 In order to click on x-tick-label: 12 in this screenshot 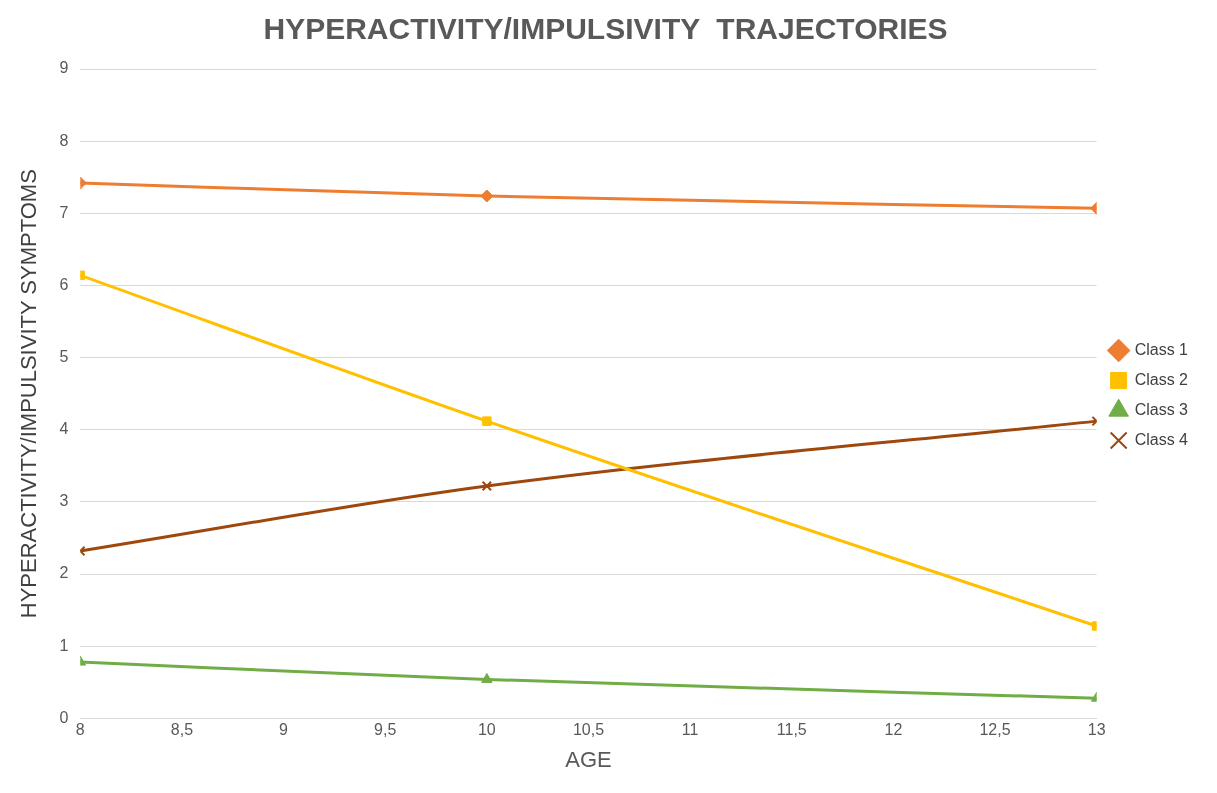, I will do `click(893, 730)`.